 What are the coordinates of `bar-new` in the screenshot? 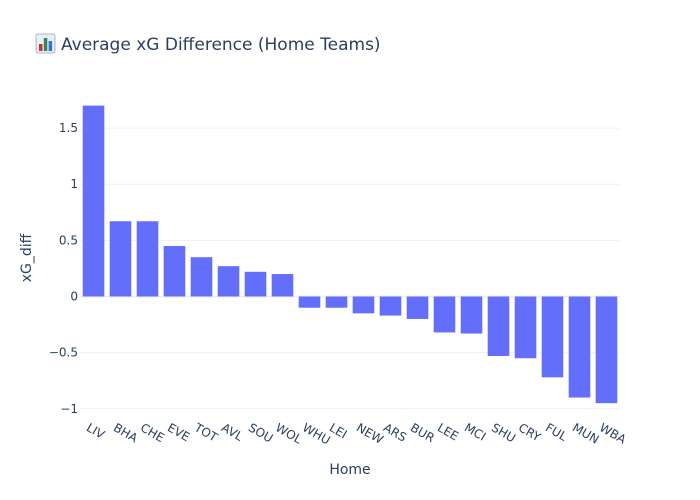 It's located at (363, 305).